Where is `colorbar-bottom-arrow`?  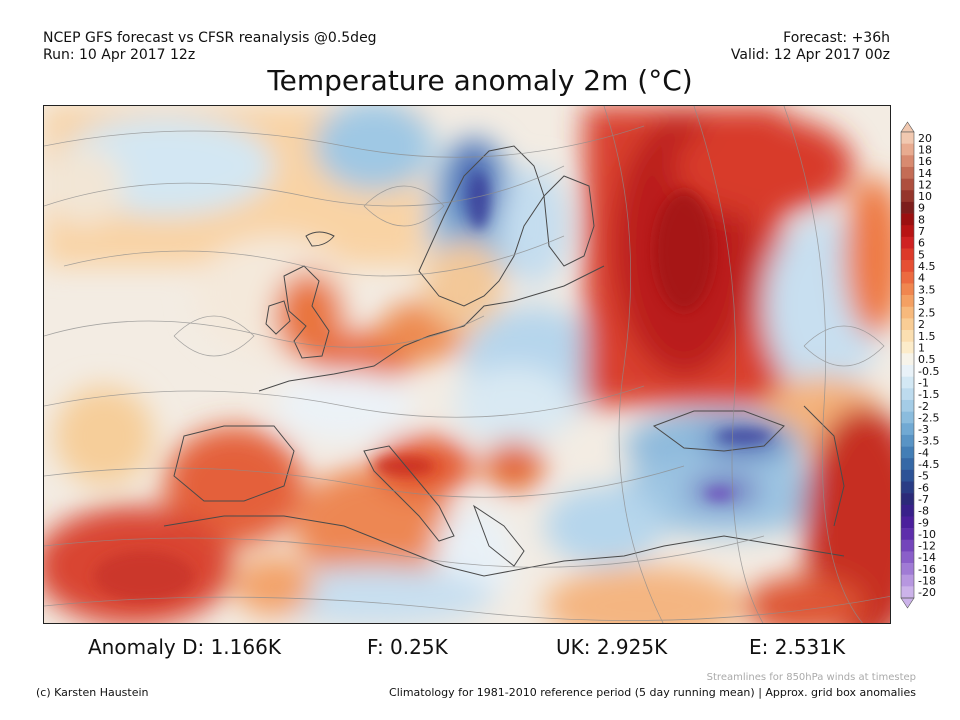 colorbar-bottom-arrow is located at coordinates (907, 603).